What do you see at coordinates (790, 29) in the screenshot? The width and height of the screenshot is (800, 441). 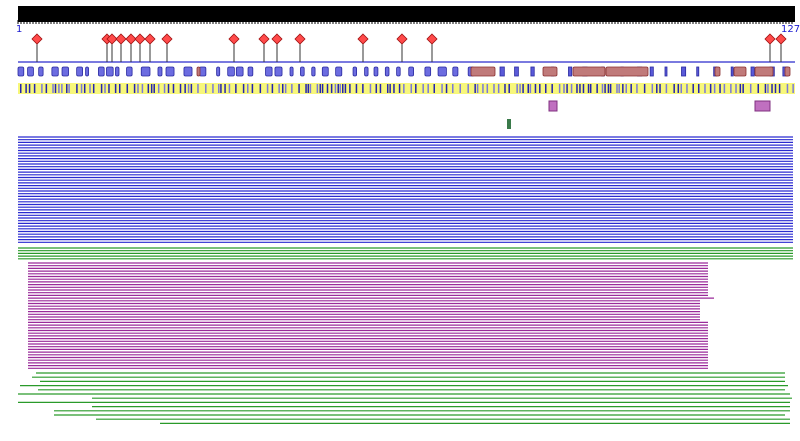 I see `sequence-end: 1273` at bounding box center [790, 29].